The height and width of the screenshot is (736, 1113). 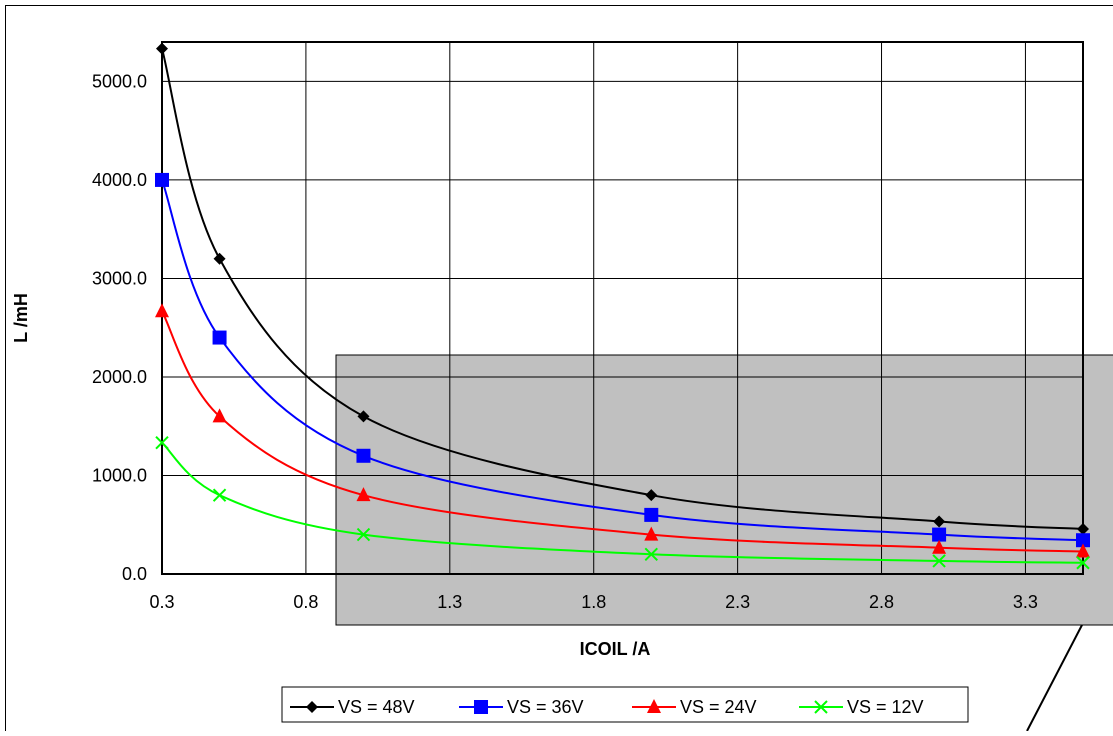 What do you see at coordinates (305, 602) in the screenshot?
I see `x-tick-label: 0.8` at bounding box center [305, 602].